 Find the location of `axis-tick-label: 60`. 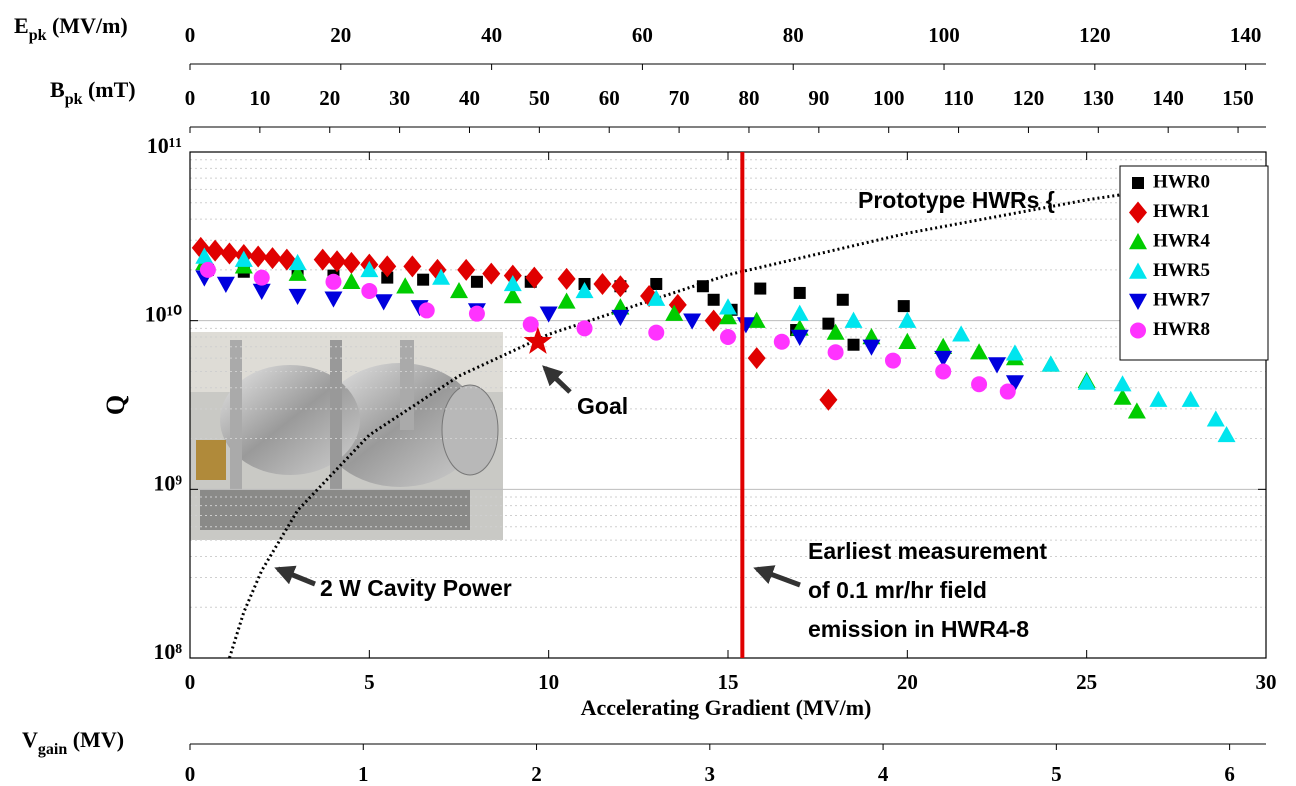

axis-tick-label: 60 is located at coordinates (642, 35).